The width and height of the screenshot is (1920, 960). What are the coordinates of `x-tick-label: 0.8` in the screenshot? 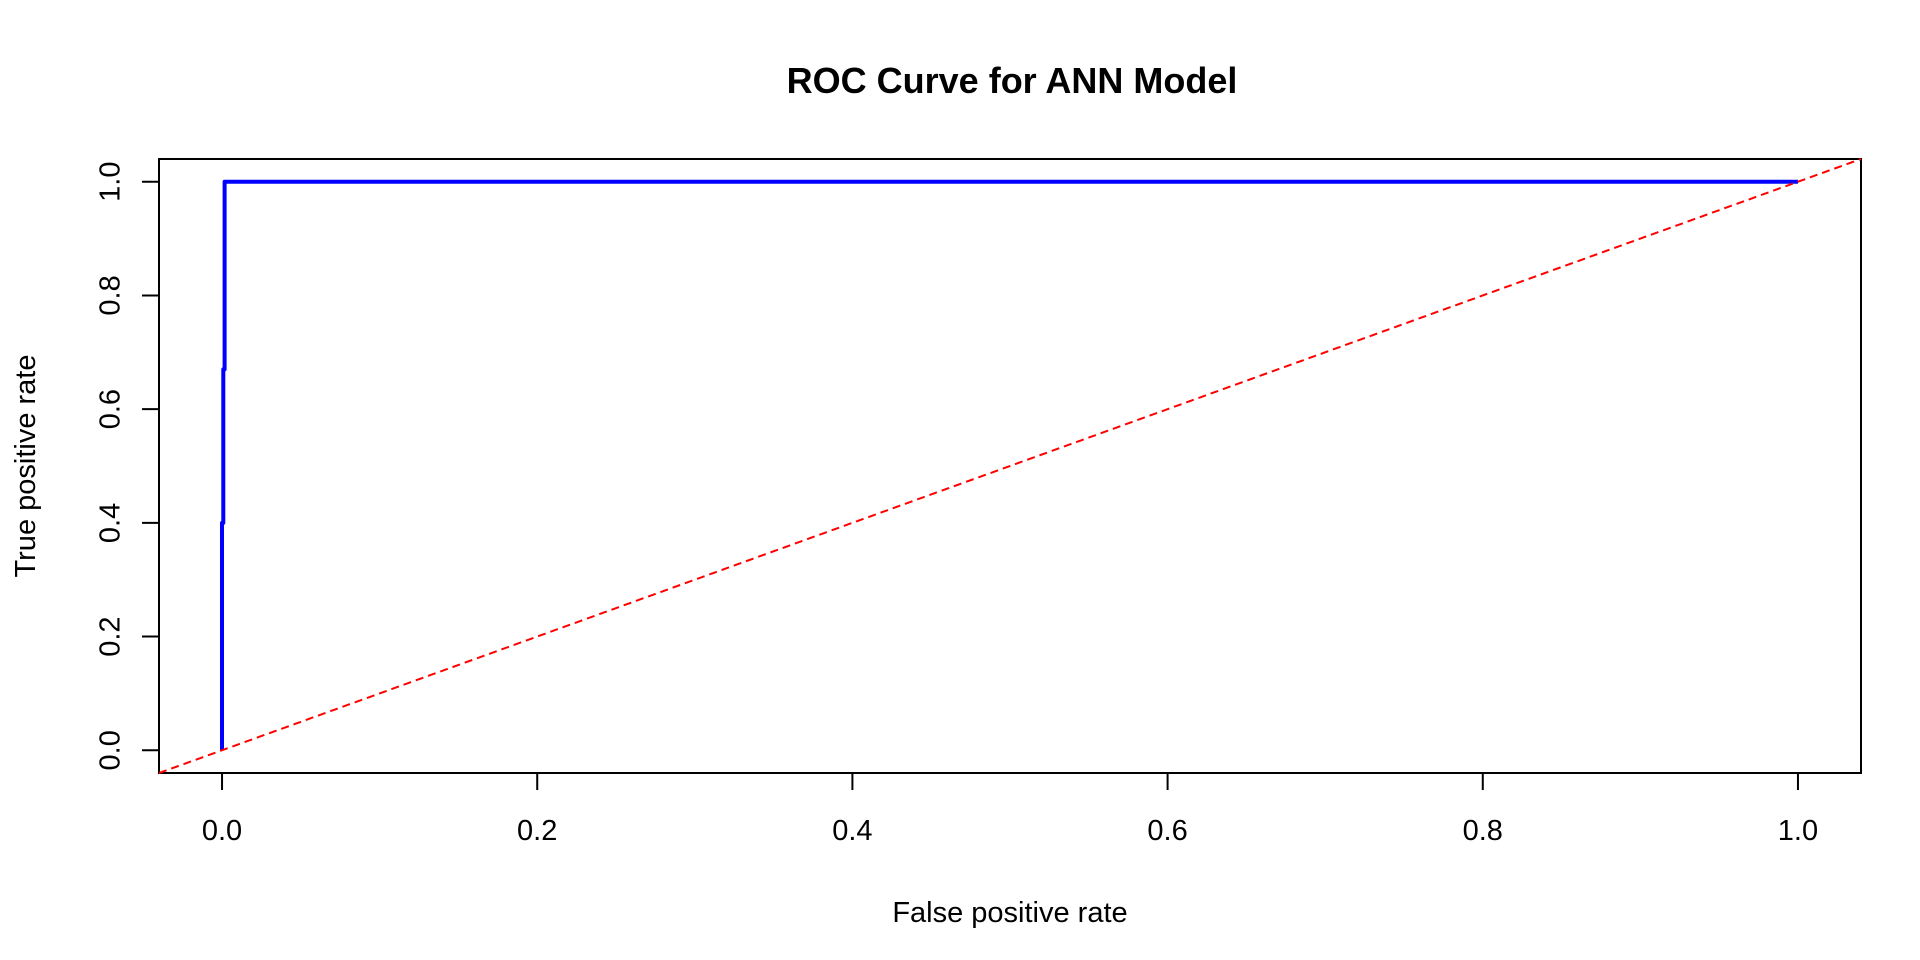 It's located at (1483, 831).